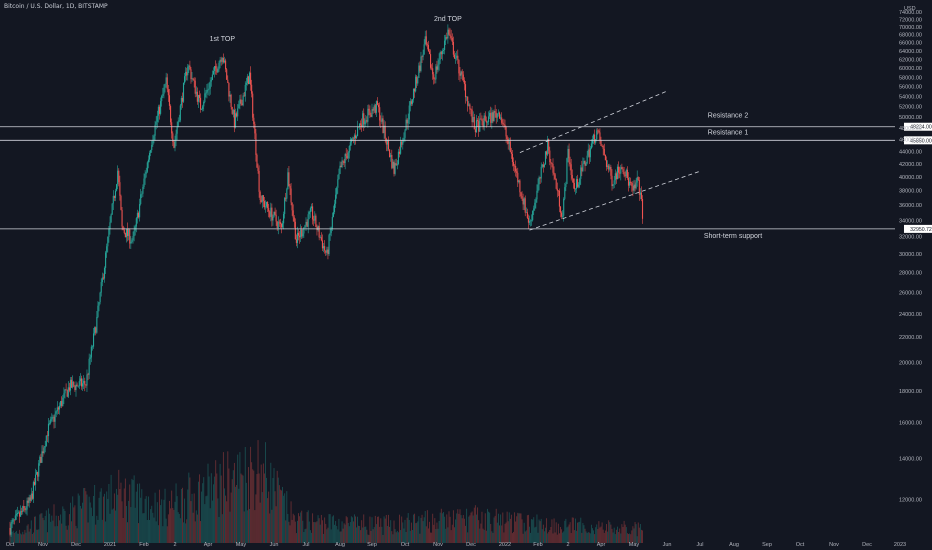 The height and width of the screenshot is (550, 932). I want to click on y-tick-label: 40000.00, so click(910, 178).